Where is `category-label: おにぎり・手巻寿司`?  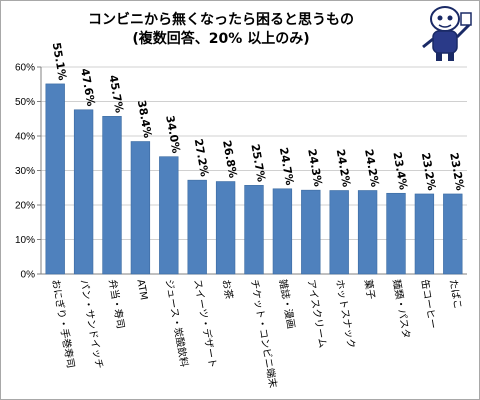
category-label: おにぎり・手巻寿司 is located at coordinates (63, 323).